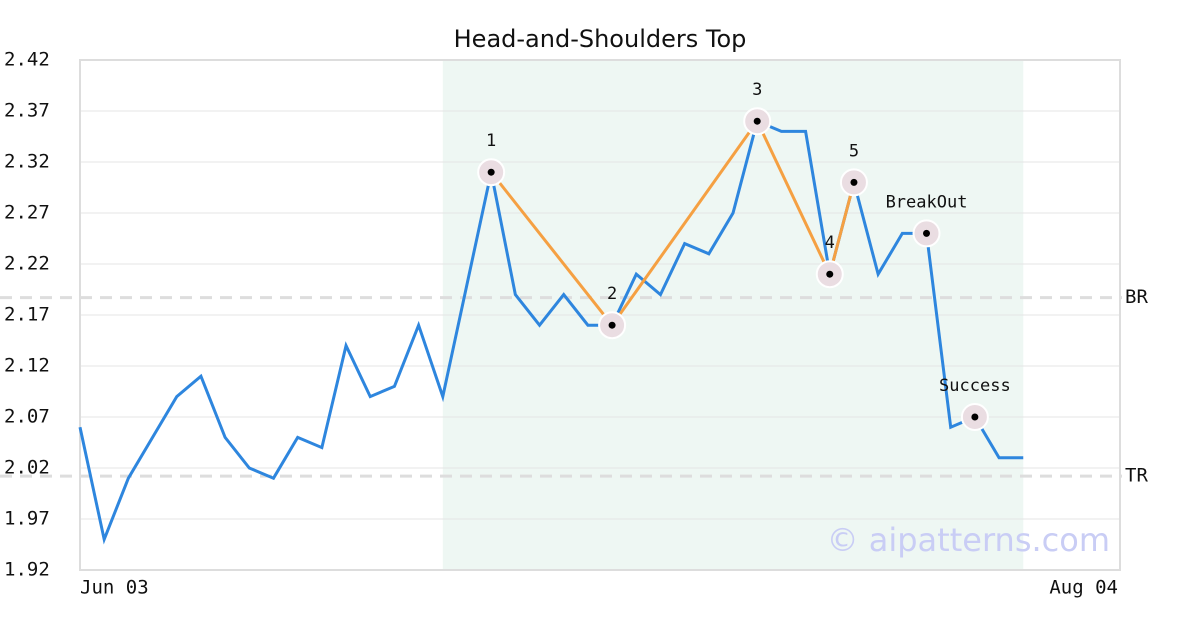 Image resolution: width=1200 pixels, height=630 pixels. What do you see at coordinates (114, 588) in the screenshot?
I see `x-tick-label: Jun 03` at bounding box center [114, 588].